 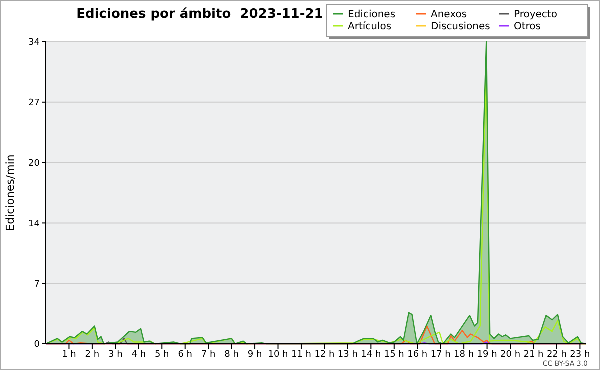 What do you see at coordinates (394, 355) in the screenshot?
I see `x-tick-label: 15 h` at bounding box center [394, 355].